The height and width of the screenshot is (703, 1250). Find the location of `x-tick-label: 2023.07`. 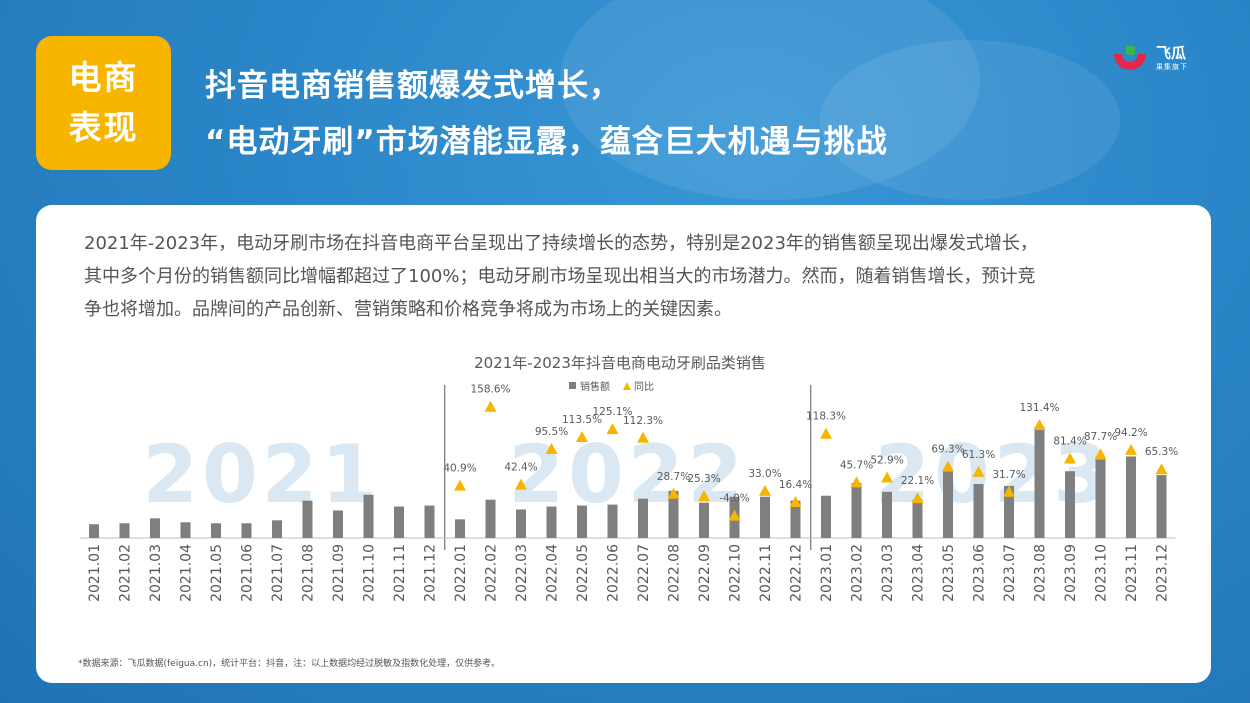

x-tick-label: 2023.07 is located at coordinates (1010, 573).